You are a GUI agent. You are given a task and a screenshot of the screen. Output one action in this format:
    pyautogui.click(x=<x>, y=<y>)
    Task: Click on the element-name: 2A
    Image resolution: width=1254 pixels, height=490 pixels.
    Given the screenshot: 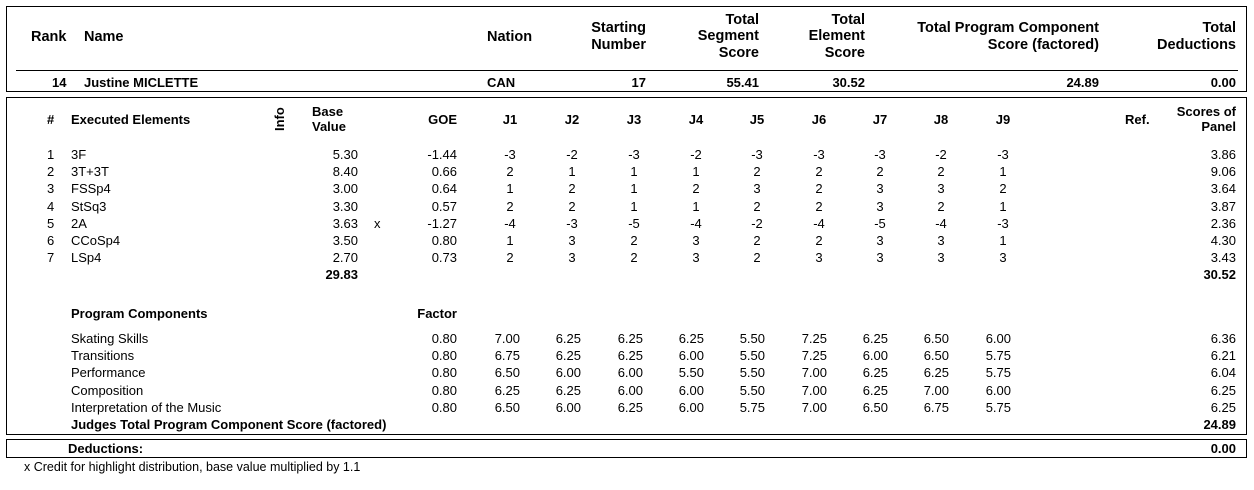 What is the action you would take?
    pyautogui.click(x=79, y=223)
    